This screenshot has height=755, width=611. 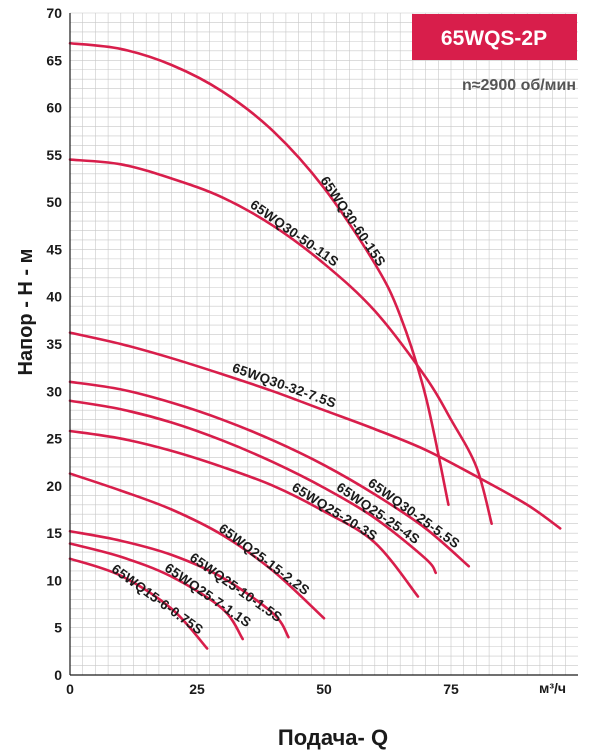 What do you see at coordinates (70, 689) in the screenshot?
I see `x-tick-label: 0` at bounding box center [70, 689].